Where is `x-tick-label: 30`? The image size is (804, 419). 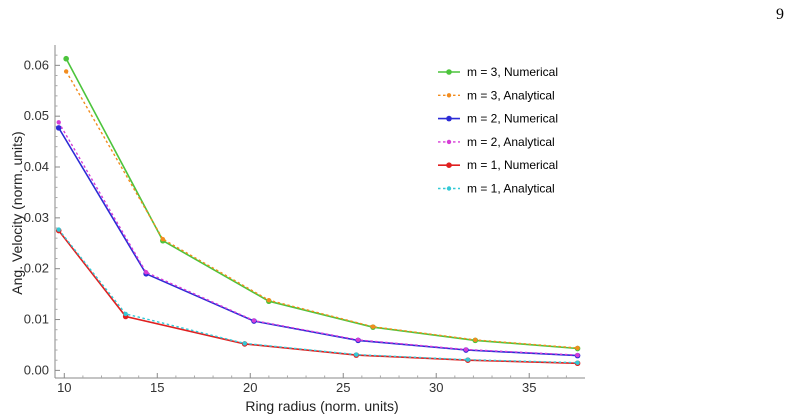
x-tick-label: 30 is located at coordinates (436, 387).